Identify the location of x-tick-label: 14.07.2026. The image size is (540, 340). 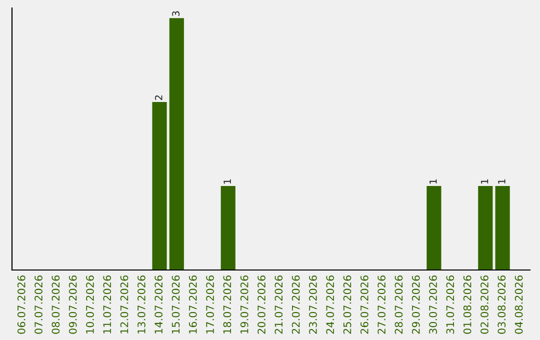
(158, 305).